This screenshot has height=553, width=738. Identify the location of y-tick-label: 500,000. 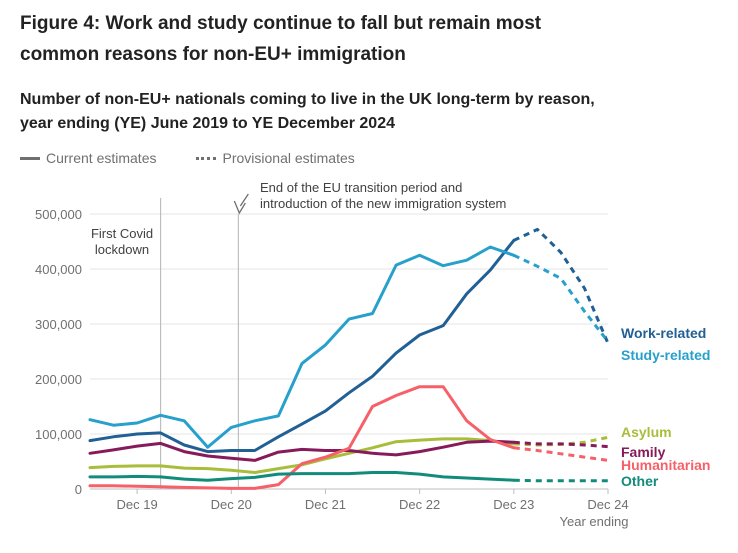
(58, 214).